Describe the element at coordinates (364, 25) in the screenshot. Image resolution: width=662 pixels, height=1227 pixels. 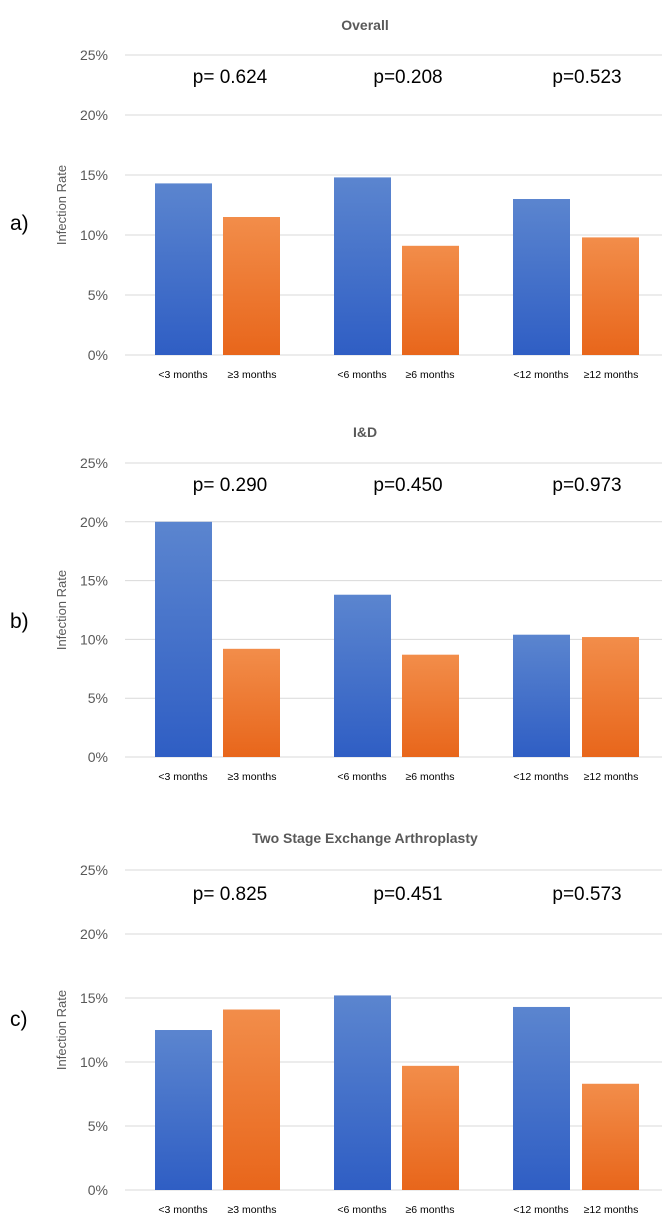
I see `chart-title: Overall` at that location.